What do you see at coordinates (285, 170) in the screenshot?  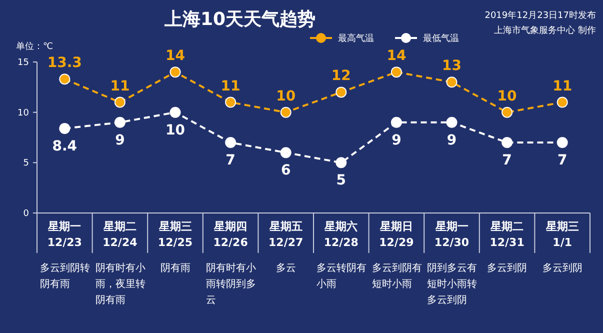 I see `data-label: 6` at bounding box center [285, 170].